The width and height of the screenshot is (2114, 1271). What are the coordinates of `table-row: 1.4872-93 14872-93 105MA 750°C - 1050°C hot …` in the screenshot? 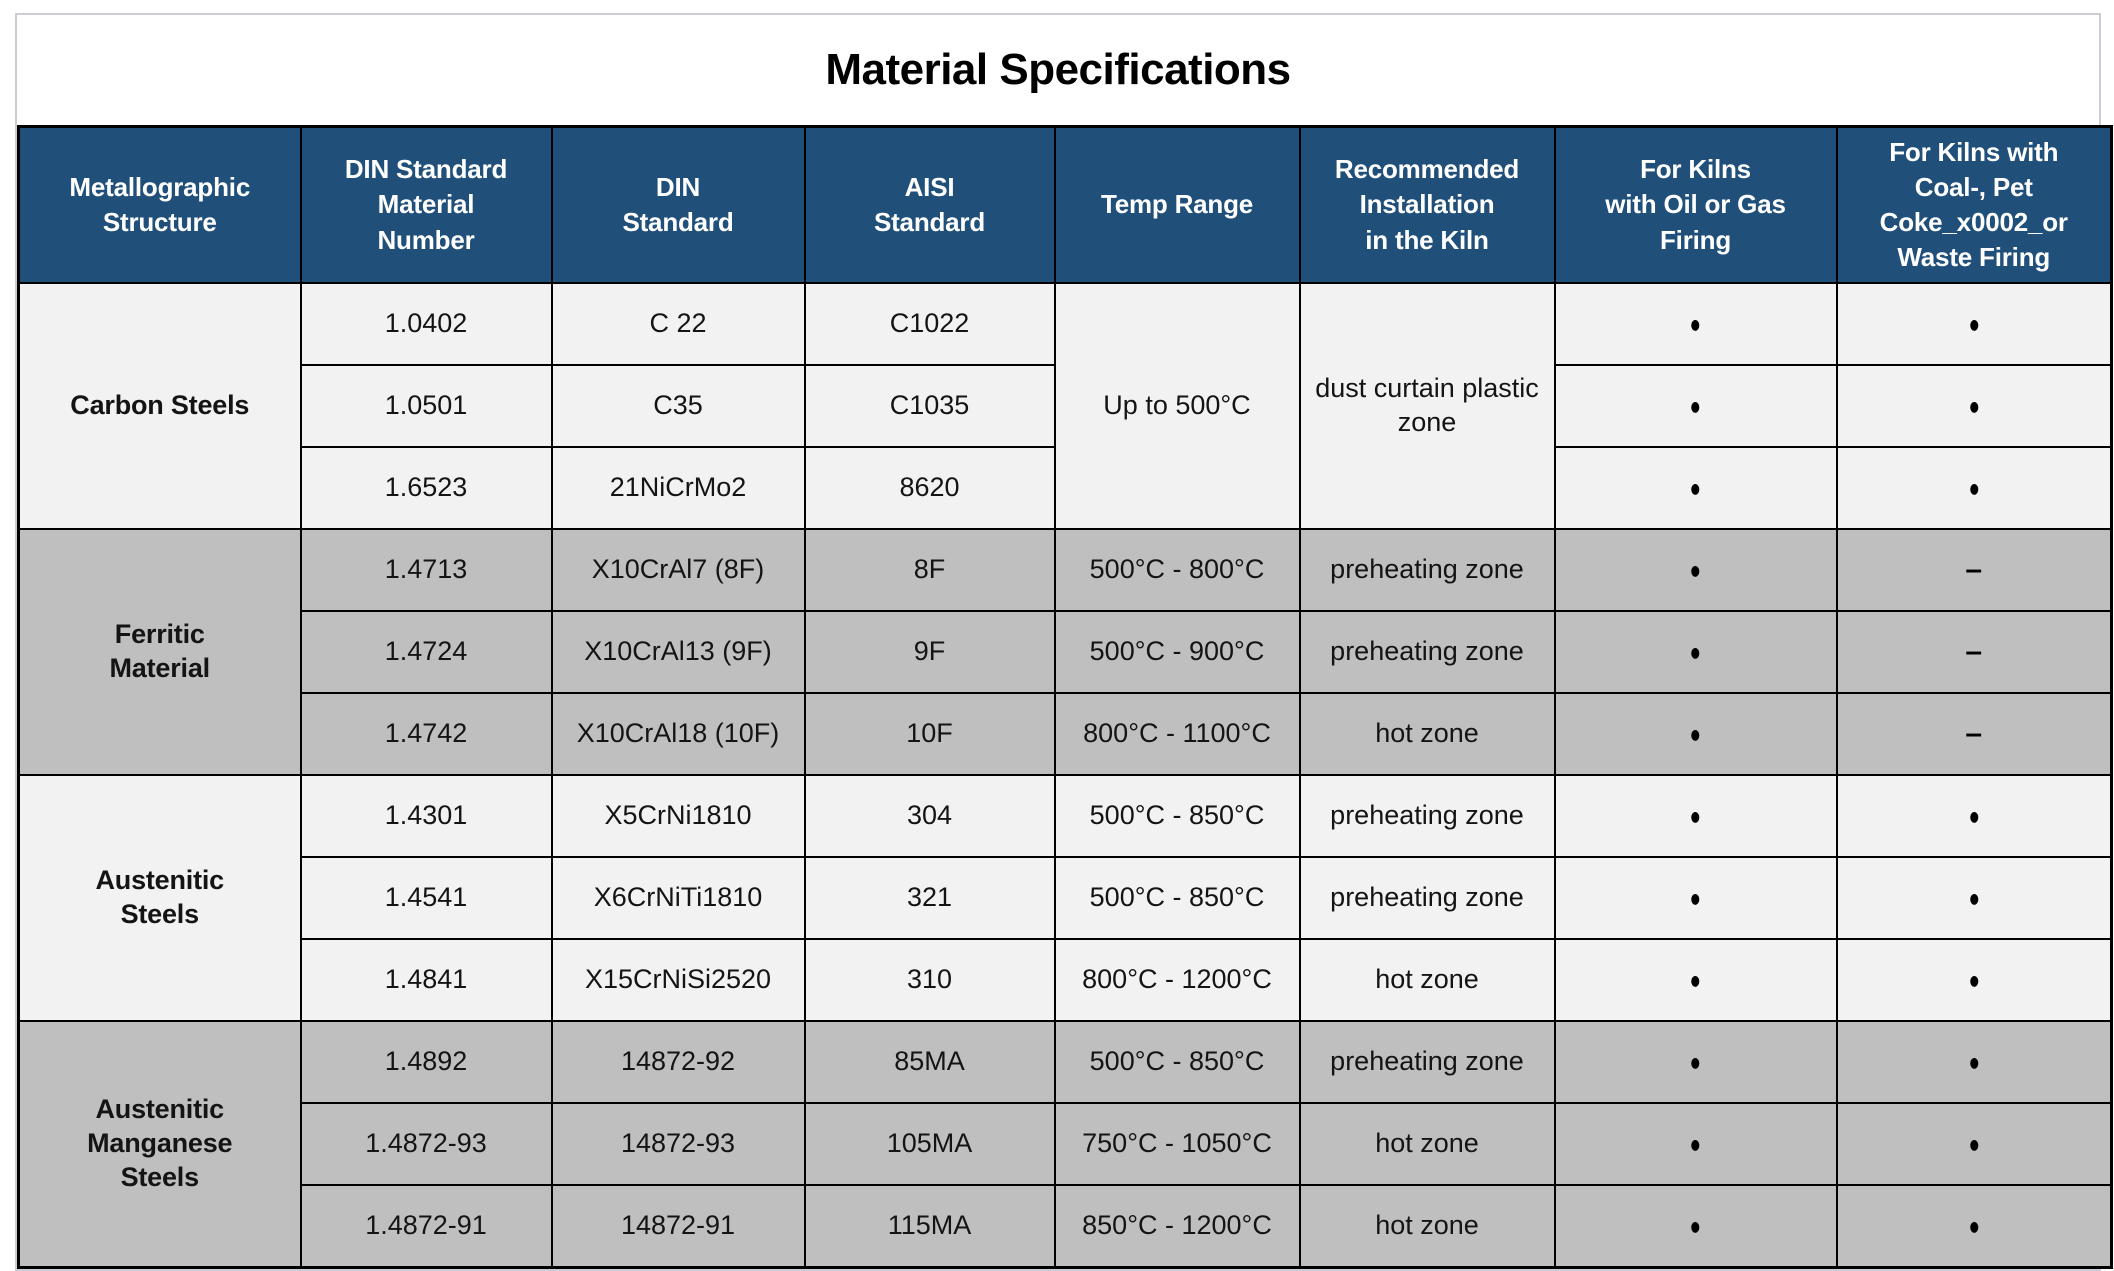 It's located at (1066, 1144).